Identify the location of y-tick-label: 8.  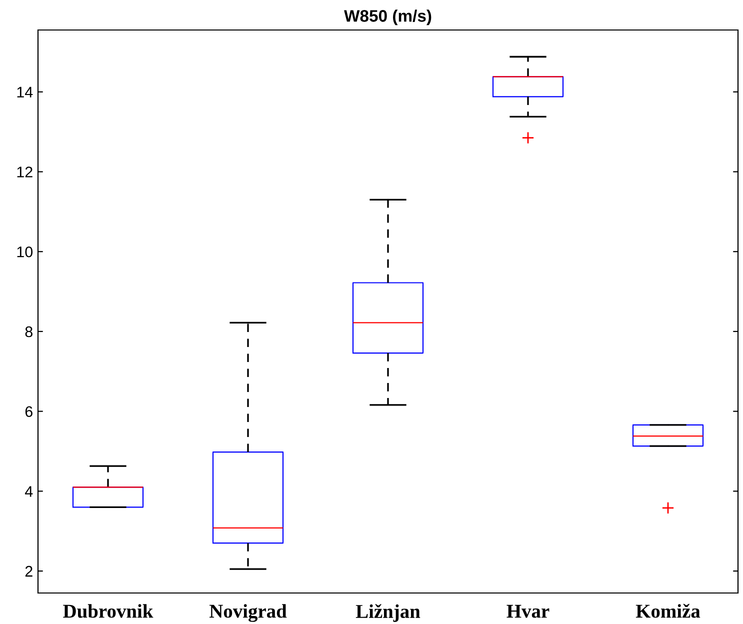
(28, 332).